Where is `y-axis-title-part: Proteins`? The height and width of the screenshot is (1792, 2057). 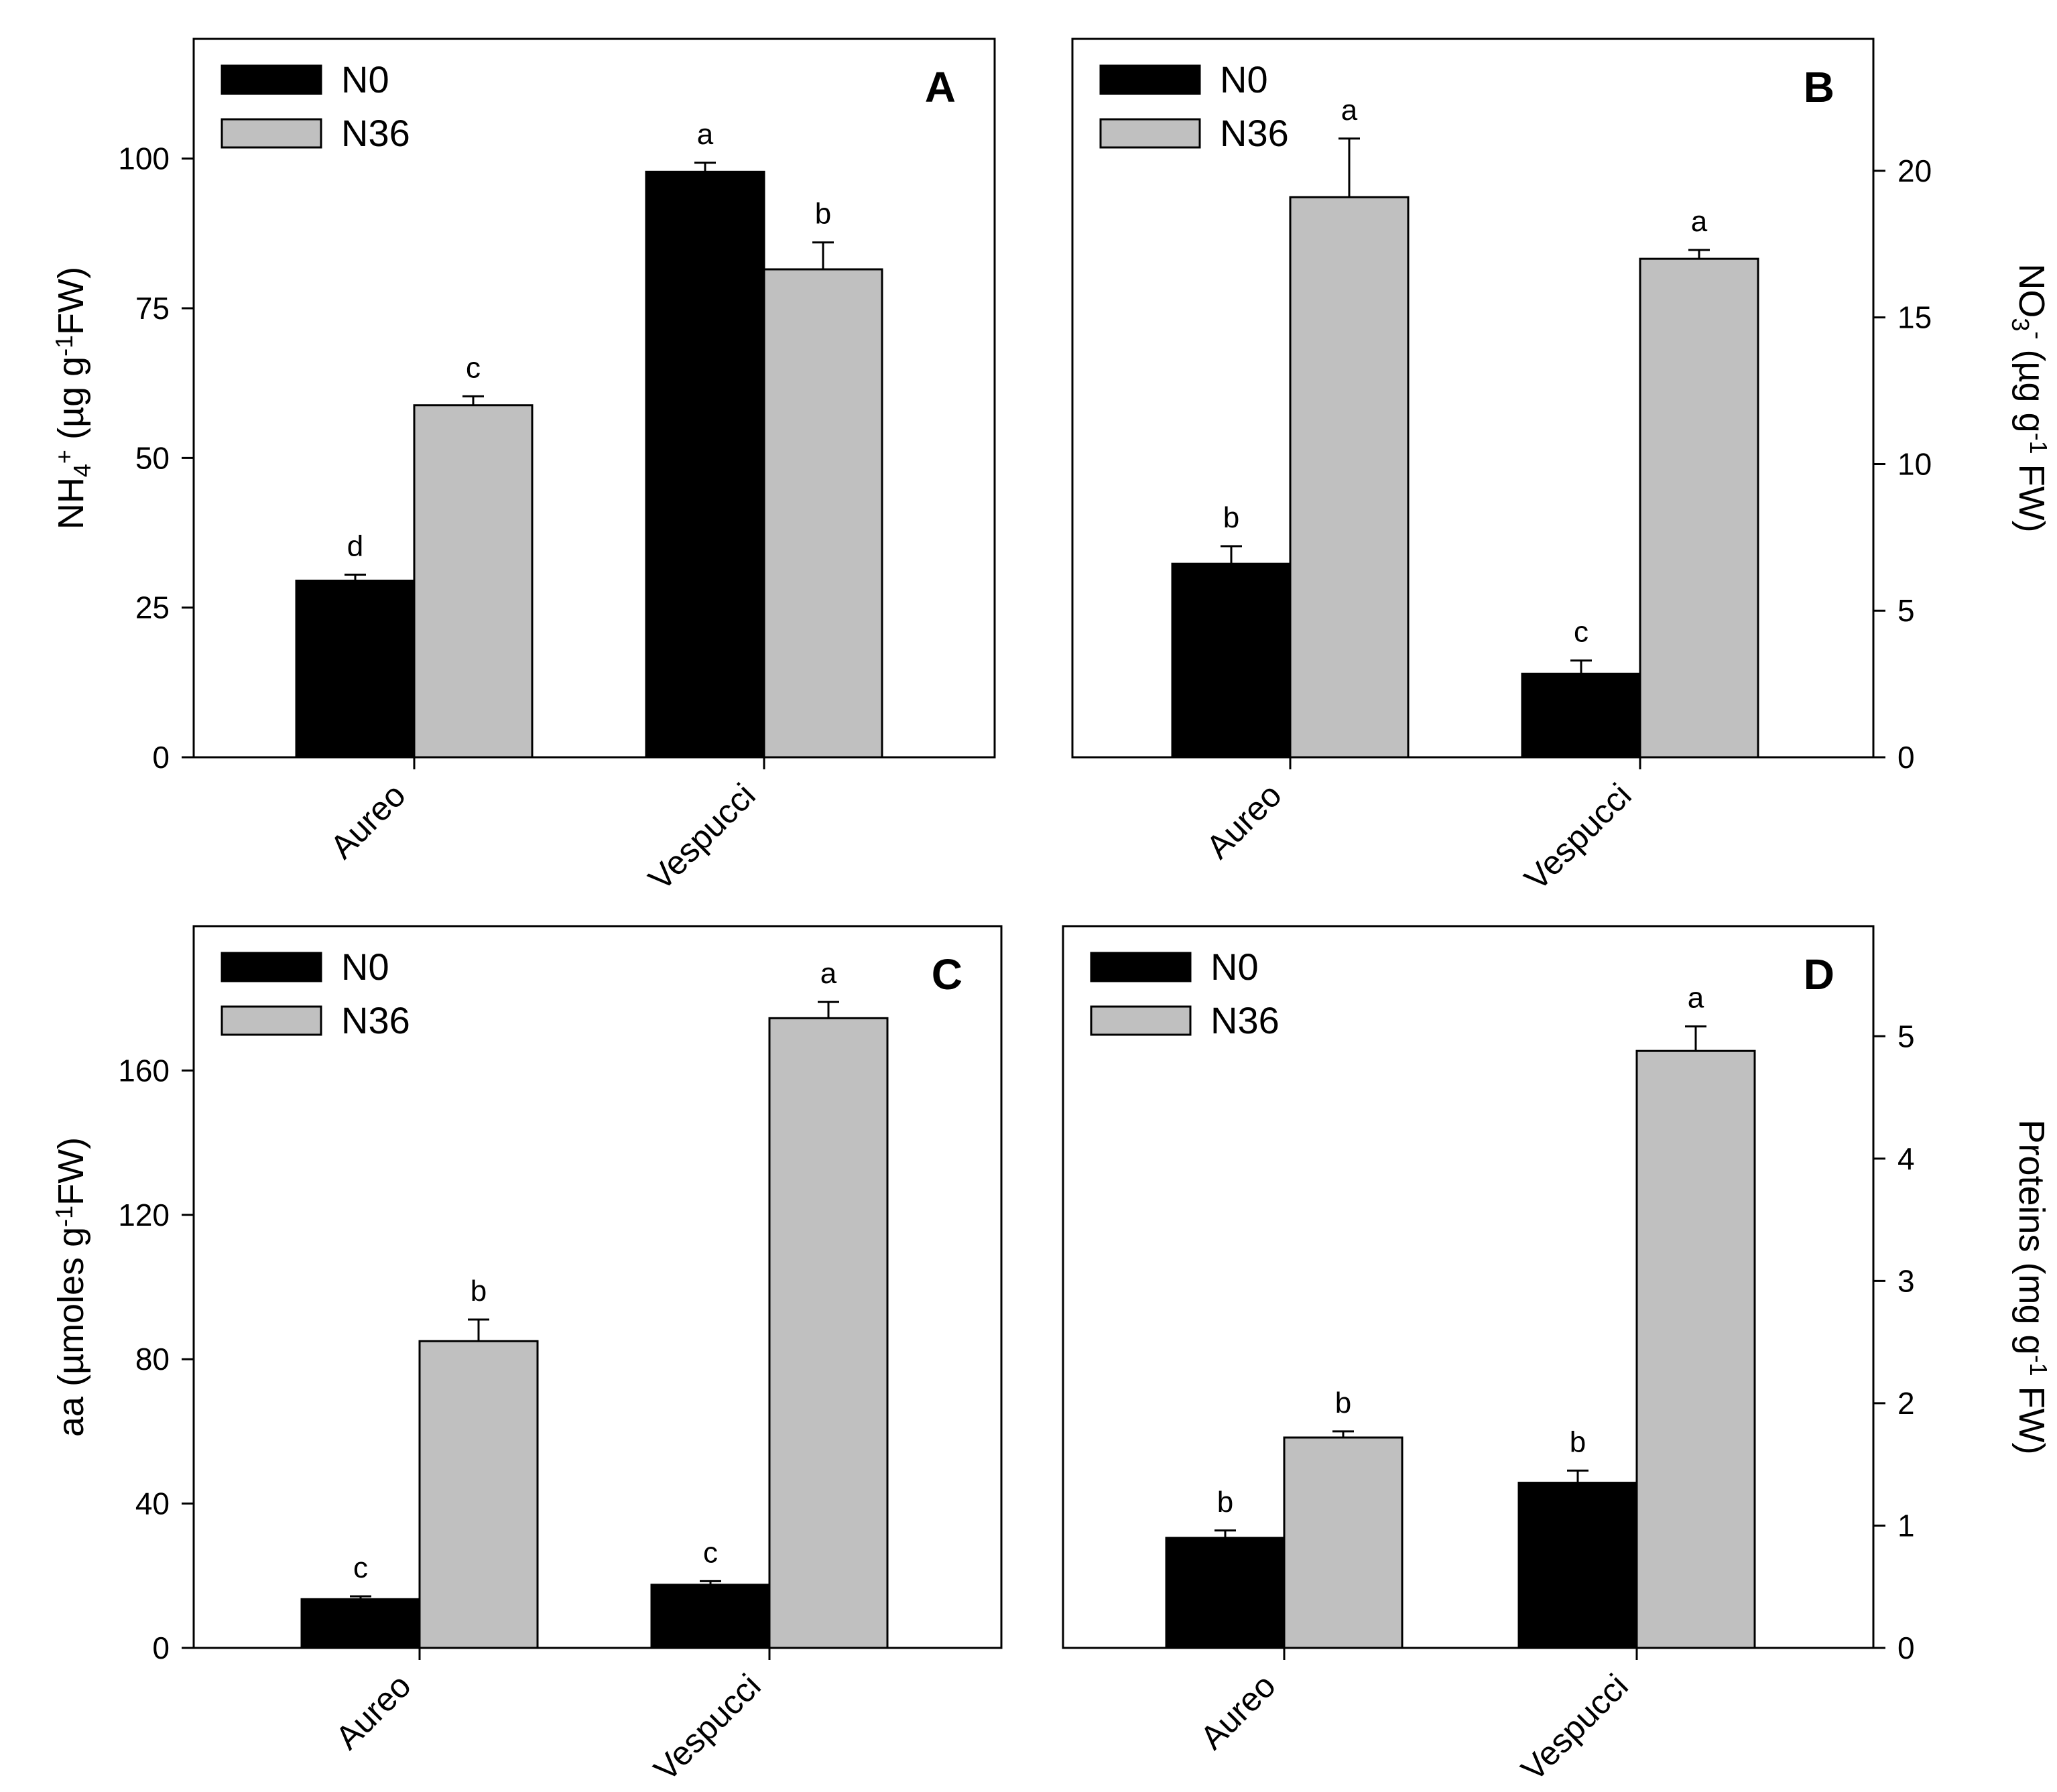 y-axis-title-part: Proteins is located at coordinates (2031, 1185).